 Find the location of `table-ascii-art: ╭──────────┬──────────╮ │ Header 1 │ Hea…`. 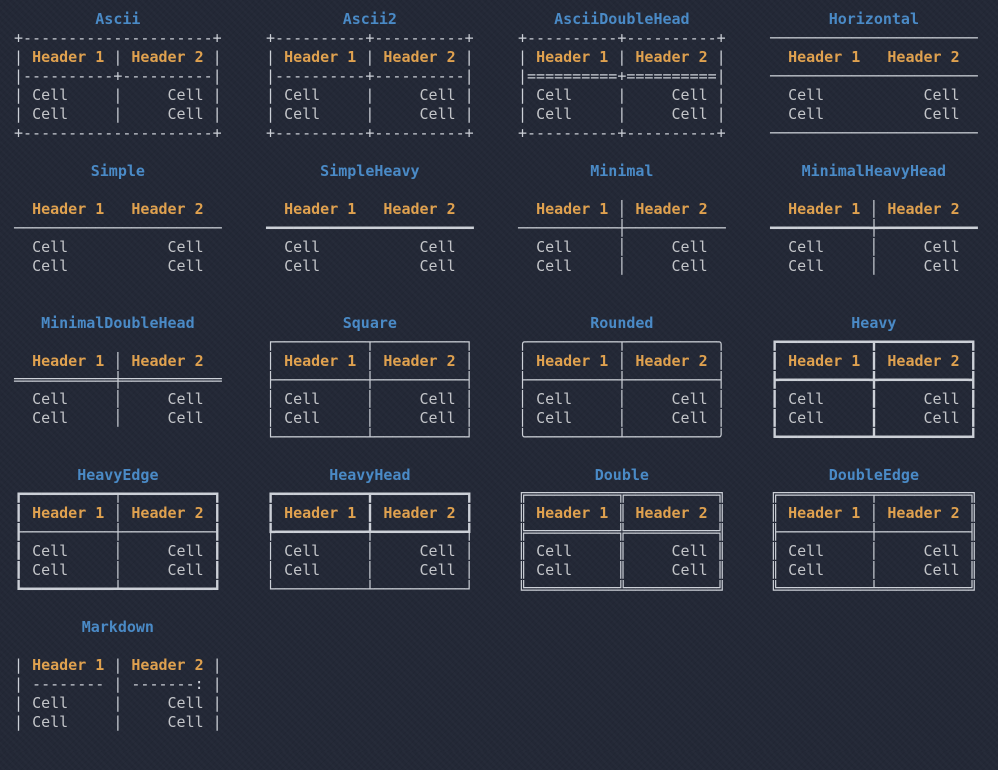

table-ascii-art: ╭──────────┬──────────╮ │ Header 1 │ Hea… is located at coordinates (622, 389).